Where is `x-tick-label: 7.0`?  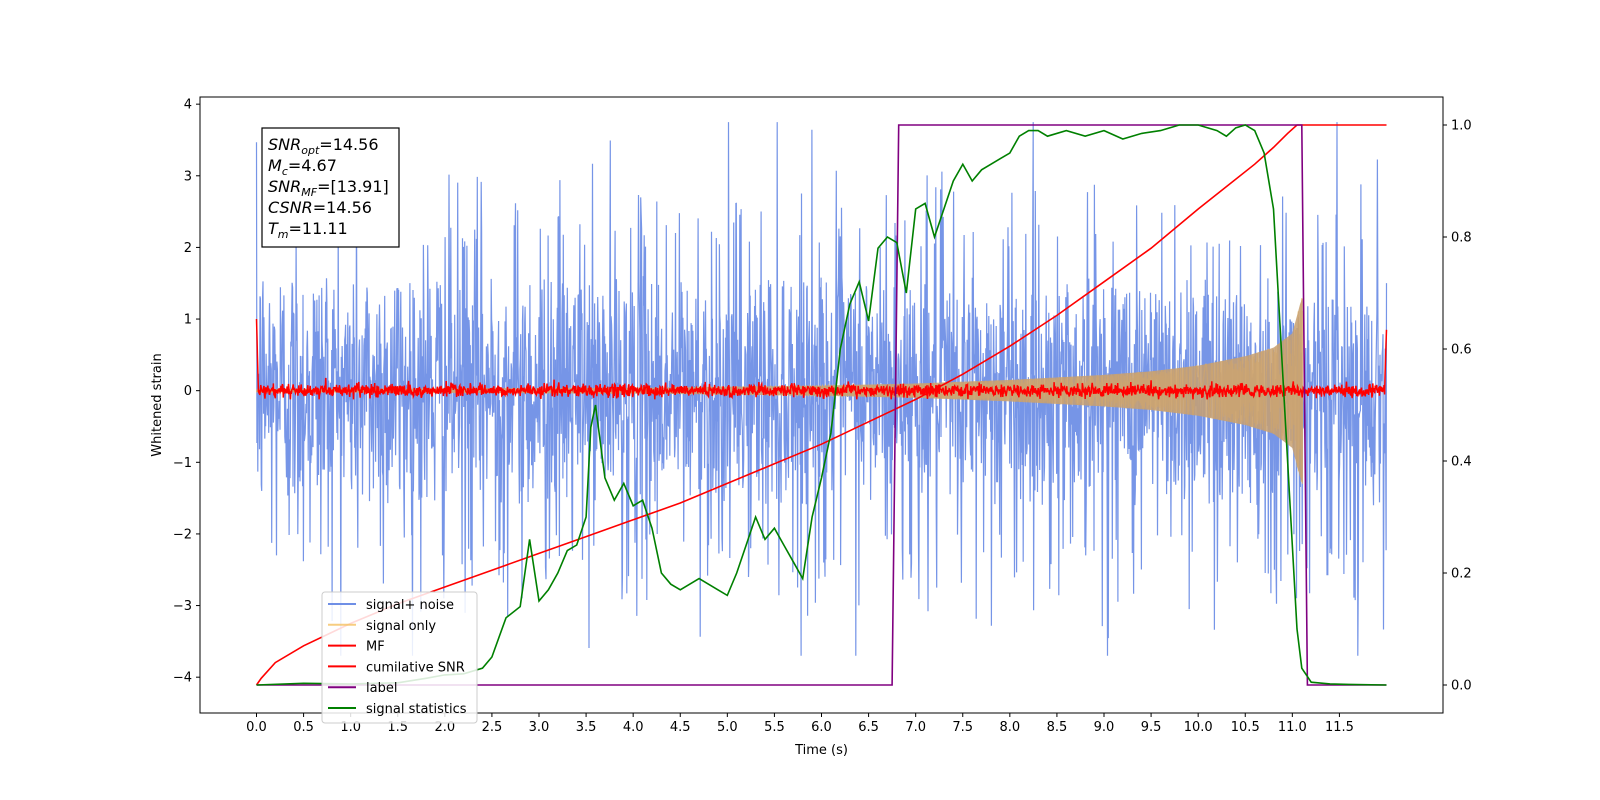 x-tick-label: 7.0 is located at coordinates (915, 727).